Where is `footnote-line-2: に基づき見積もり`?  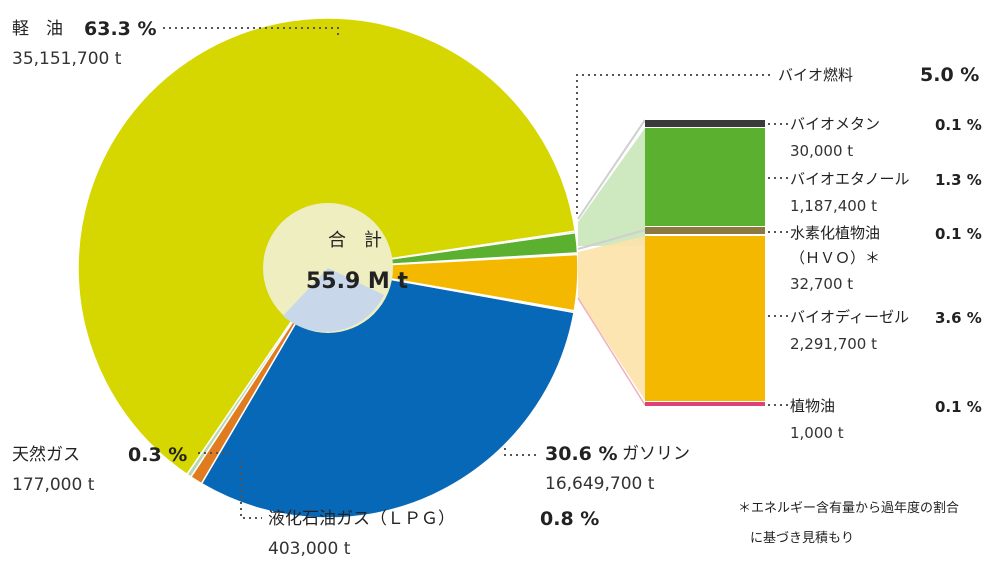
footnote-line-2: に基づき見積もり is located at coordinates (802, 538).